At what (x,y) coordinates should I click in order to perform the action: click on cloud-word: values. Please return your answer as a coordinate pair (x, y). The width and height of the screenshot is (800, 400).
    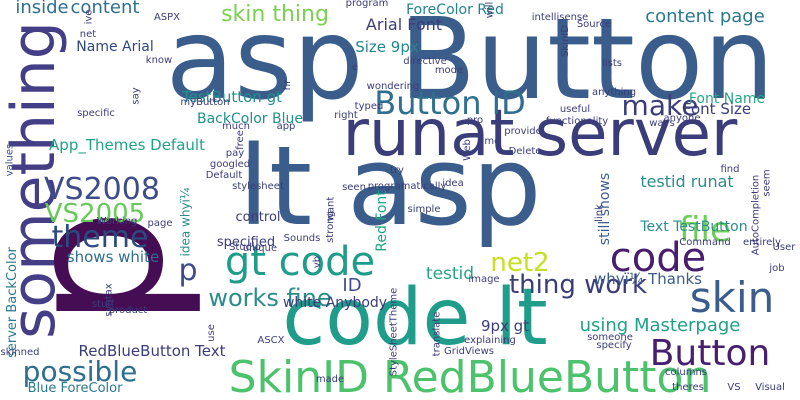
    Looking at the image, I should click on (9, 160).